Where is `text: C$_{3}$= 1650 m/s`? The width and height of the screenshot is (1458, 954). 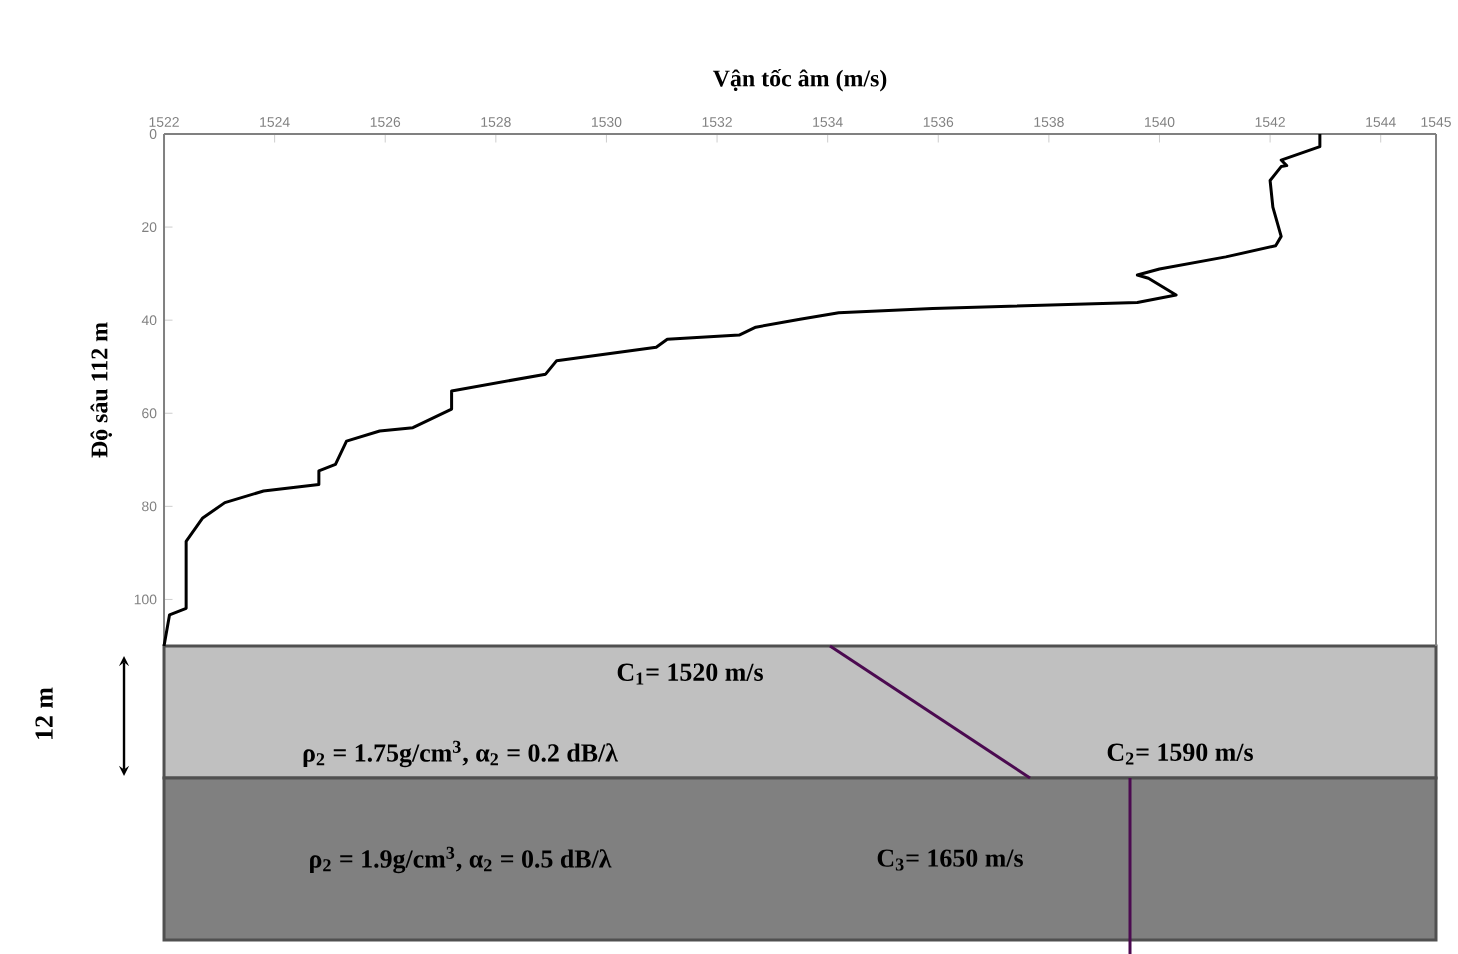
text: C$_{3}$= 1650 m/s is located at coordinates (950, 860).